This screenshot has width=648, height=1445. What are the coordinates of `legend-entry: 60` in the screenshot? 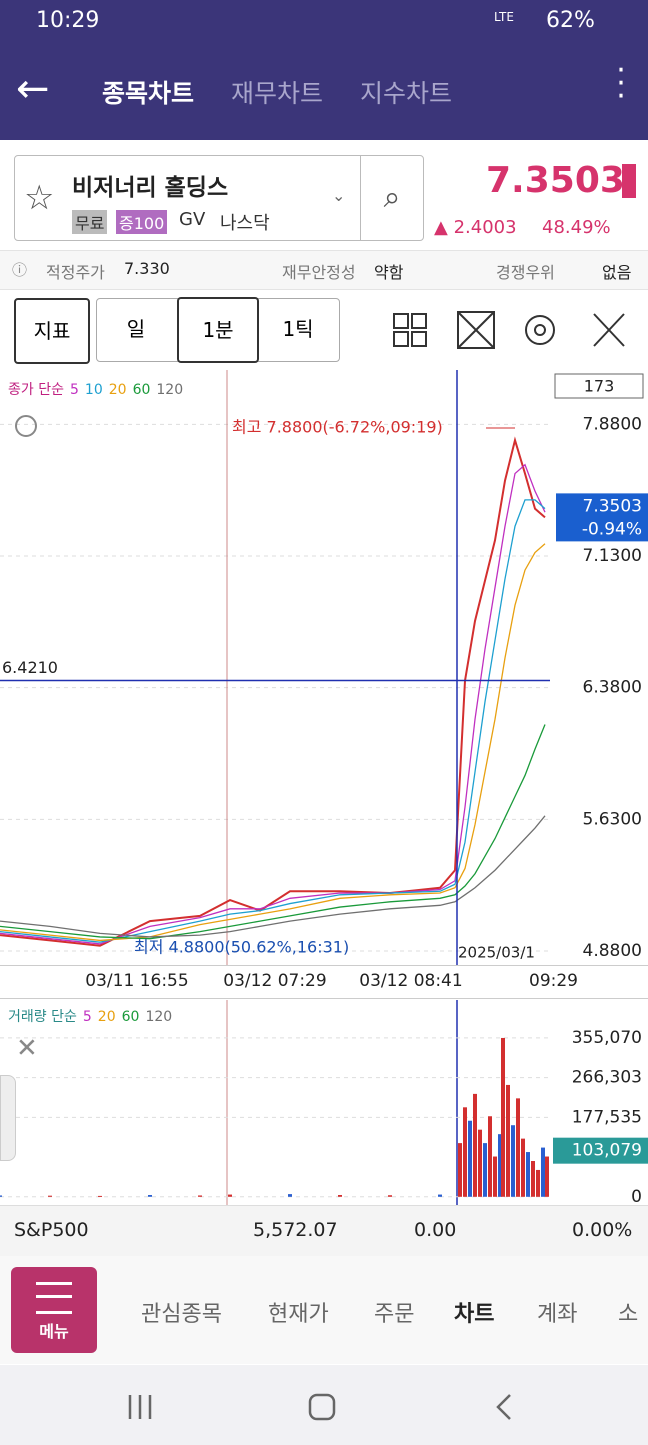 It's located at (142, 390).